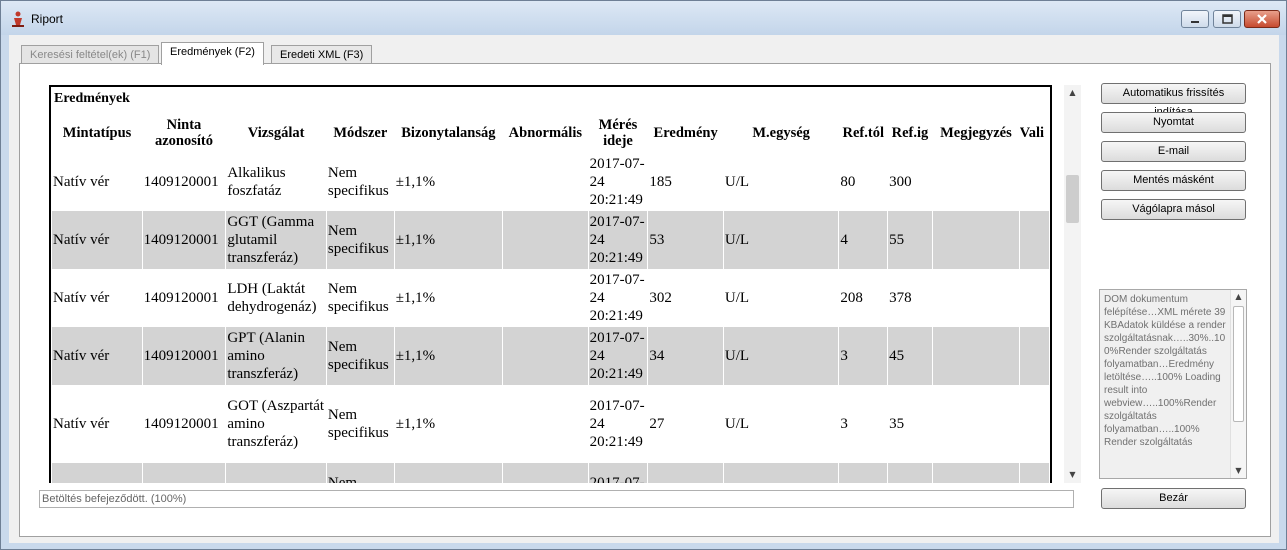 This screenshot has width=1287, height=550. Describe the element at coordinates (863, 473) in the screenshot. I see `table-cell: 60` at that location.